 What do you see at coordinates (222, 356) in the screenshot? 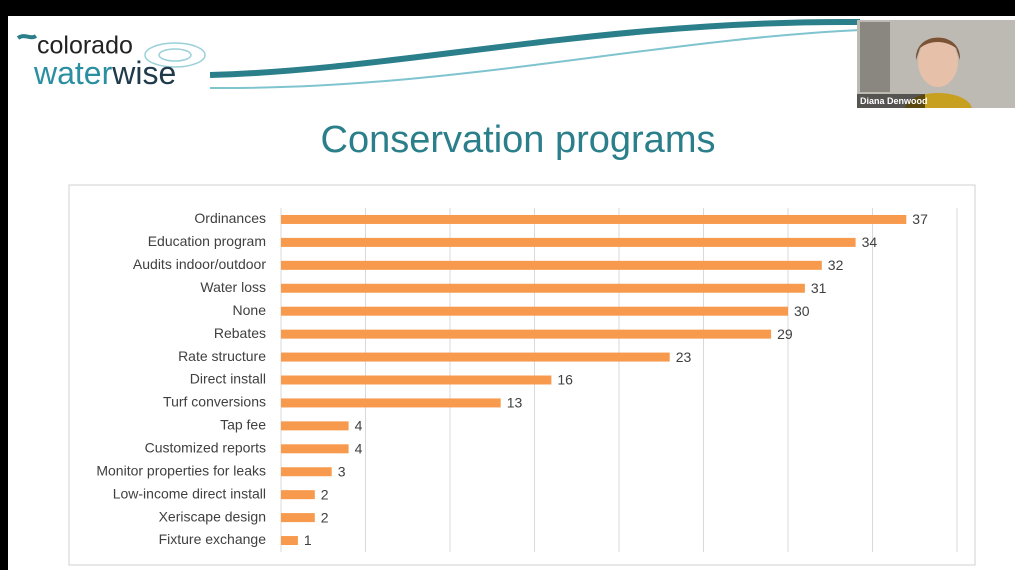
I see `category-label: Rate structure` at bounding box center [222, 356].